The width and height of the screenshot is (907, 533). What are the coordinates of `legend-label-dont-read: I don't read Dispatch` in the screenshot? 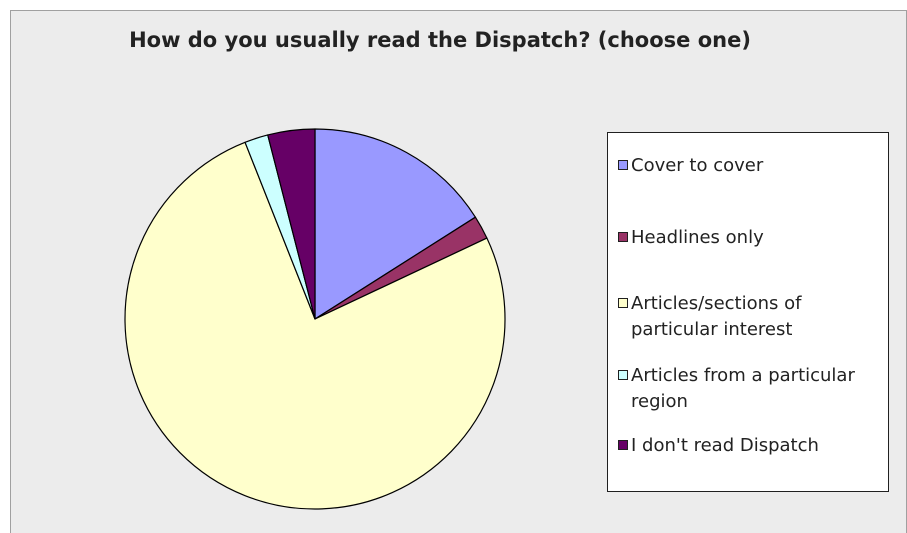 It's located at (725, 445).